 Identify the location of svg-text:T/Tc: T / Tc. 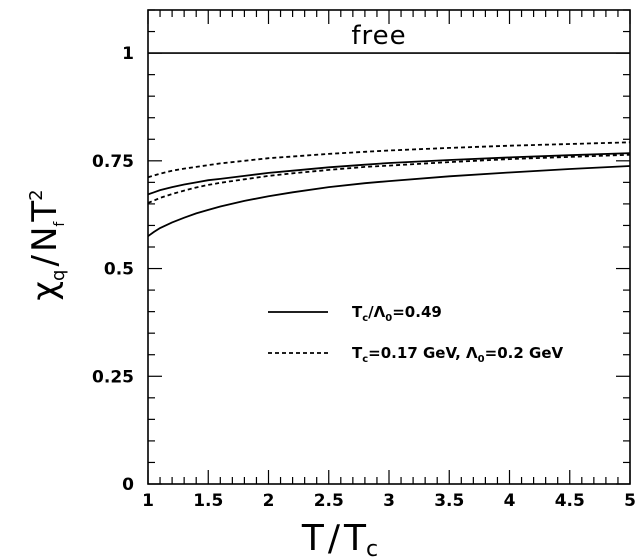
(339, 537).